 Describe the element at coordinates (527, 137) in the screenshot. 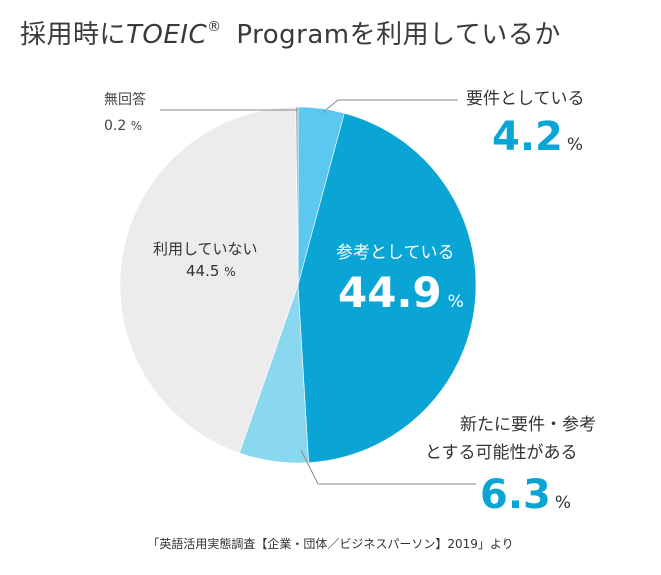

I see `value-requirement-number: 4.2` at that location.